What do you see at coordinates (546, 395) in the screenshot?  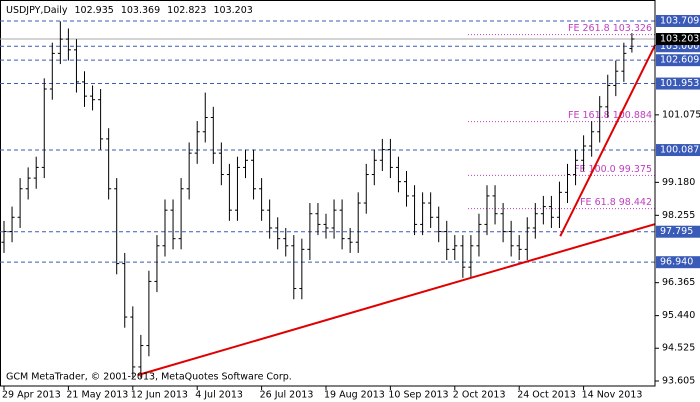 I see `x-tick-label: 24 Oct 2013` at bounding box center [546, 395].